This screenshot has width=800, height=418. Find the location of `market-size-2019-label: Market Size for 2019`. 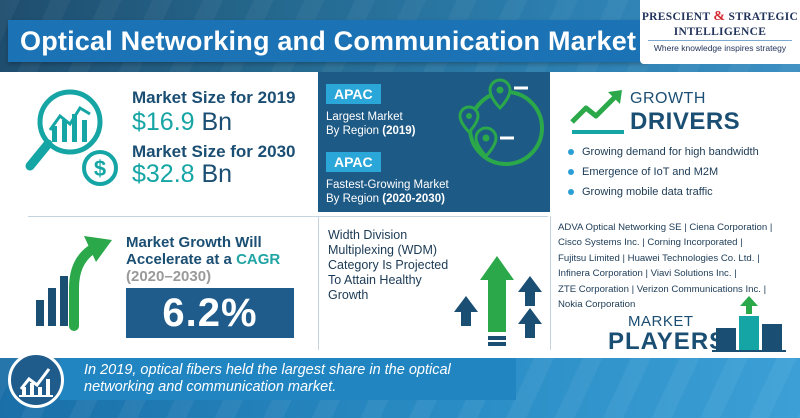

market-size-2019-label: Market Size for 2019 is located at coordinates (214, 97).